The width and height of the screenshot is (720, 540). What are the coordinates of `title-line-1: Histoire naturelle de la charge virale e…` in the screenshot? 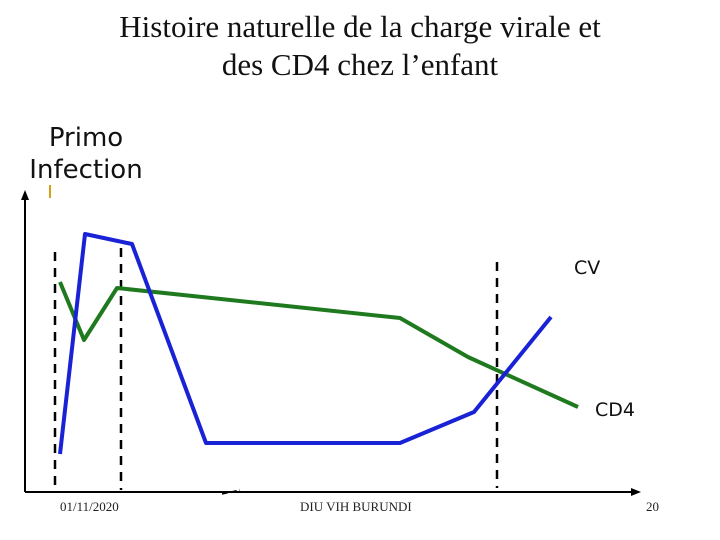 It's located at (360, 26).